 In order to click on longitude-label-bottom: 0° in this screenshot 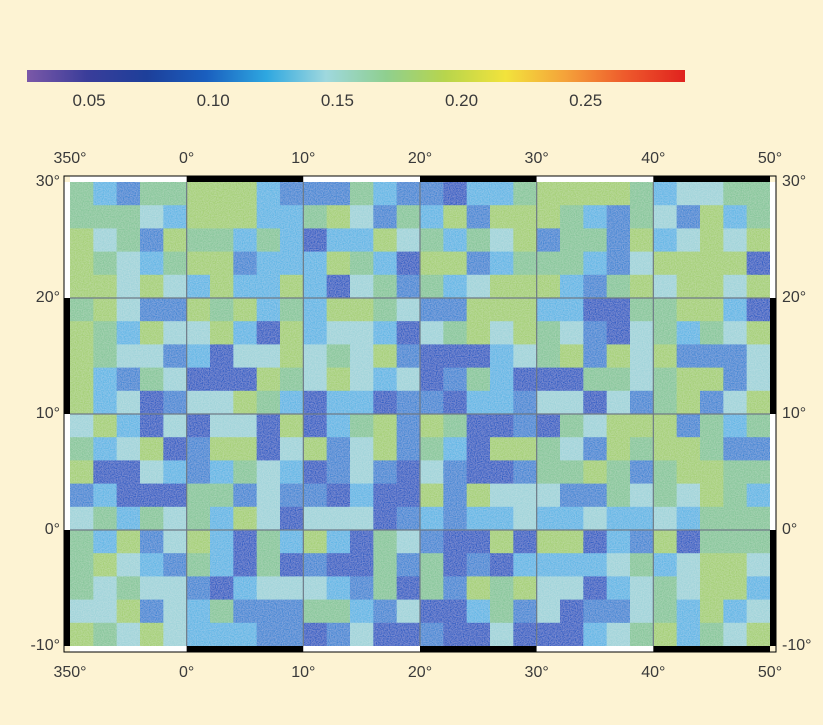, I will do `click(187, 672)`.